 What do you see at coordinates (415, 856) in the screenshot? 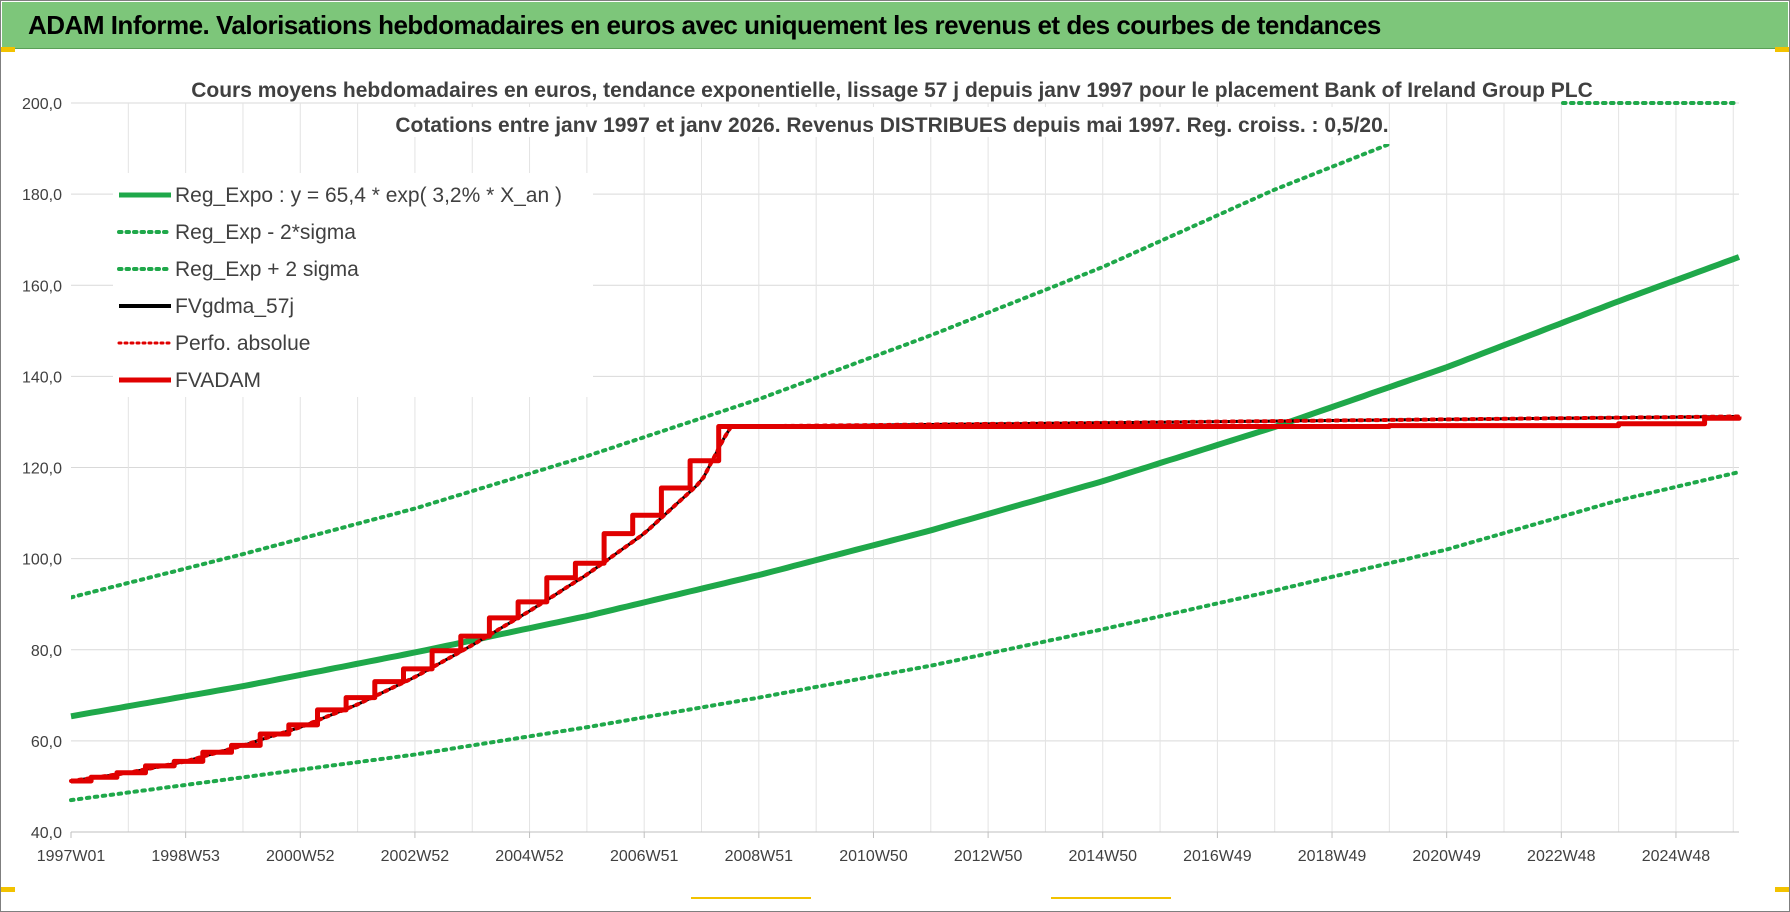
I see `x-tick-label: 2002W52` at bounding box center [415, 856].